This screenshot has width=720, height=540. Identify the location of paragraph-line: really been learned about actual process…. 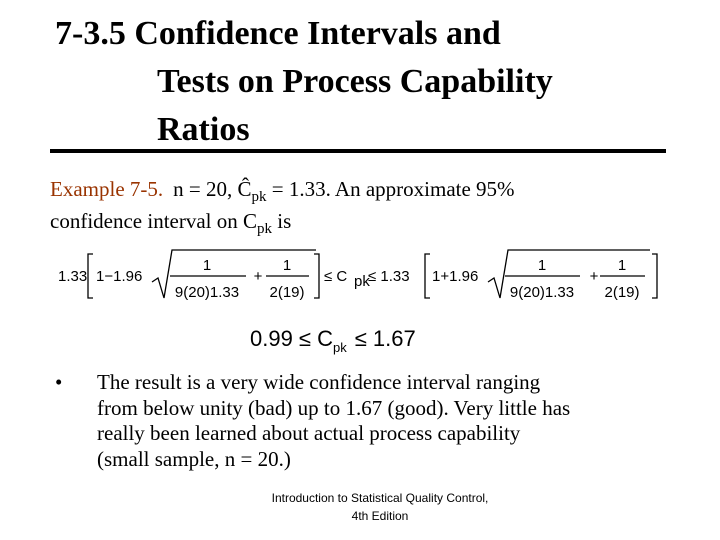
(309, 433).